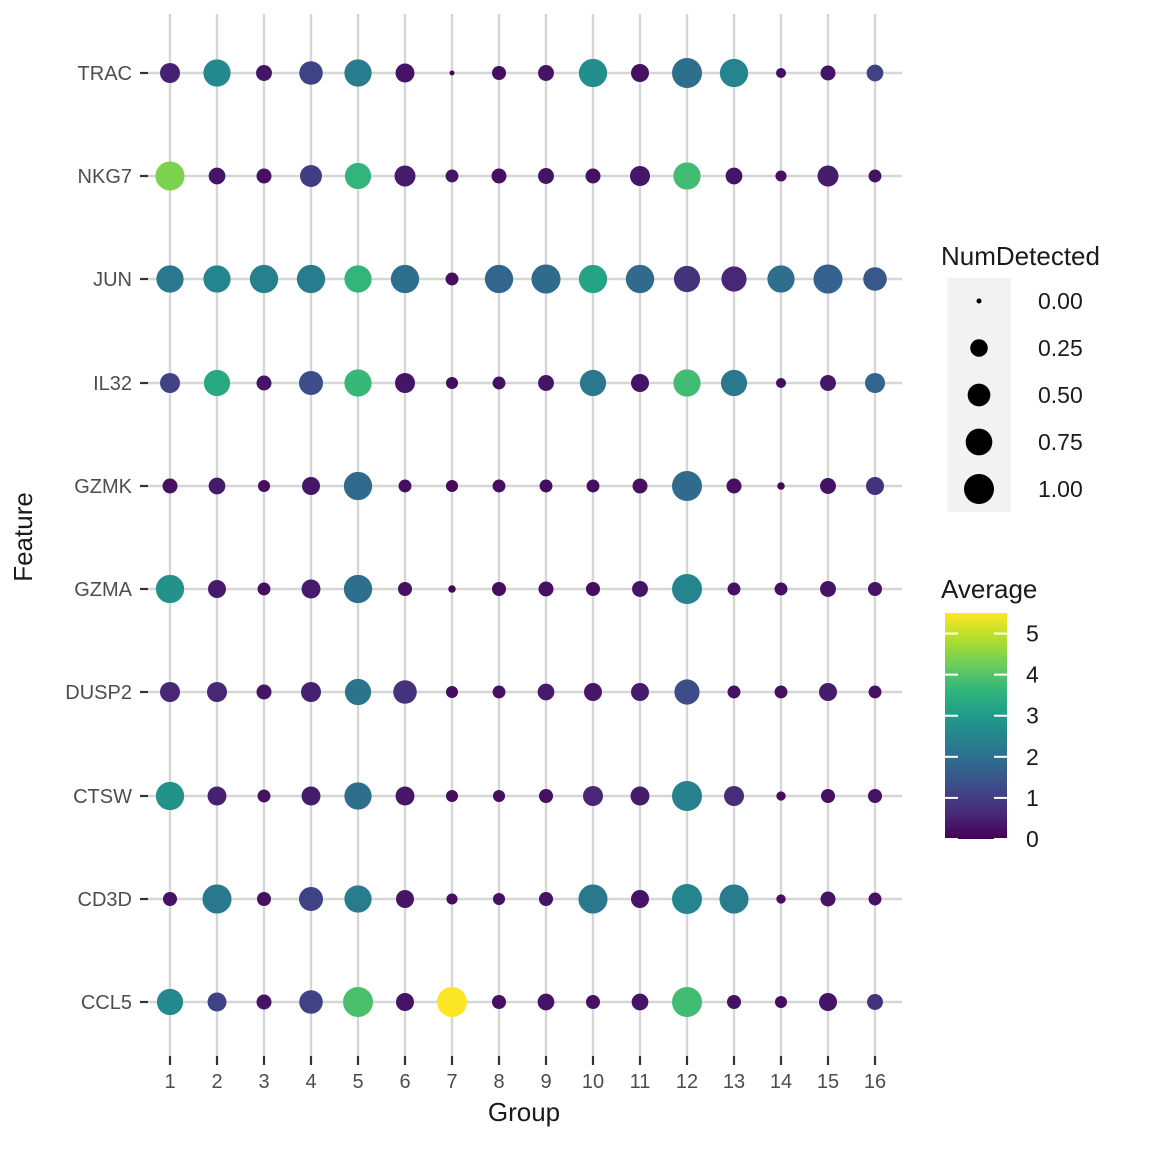 The image size is (1152, 1152). I want to click on x-tick-label-4: 4, so click(310, 1082).